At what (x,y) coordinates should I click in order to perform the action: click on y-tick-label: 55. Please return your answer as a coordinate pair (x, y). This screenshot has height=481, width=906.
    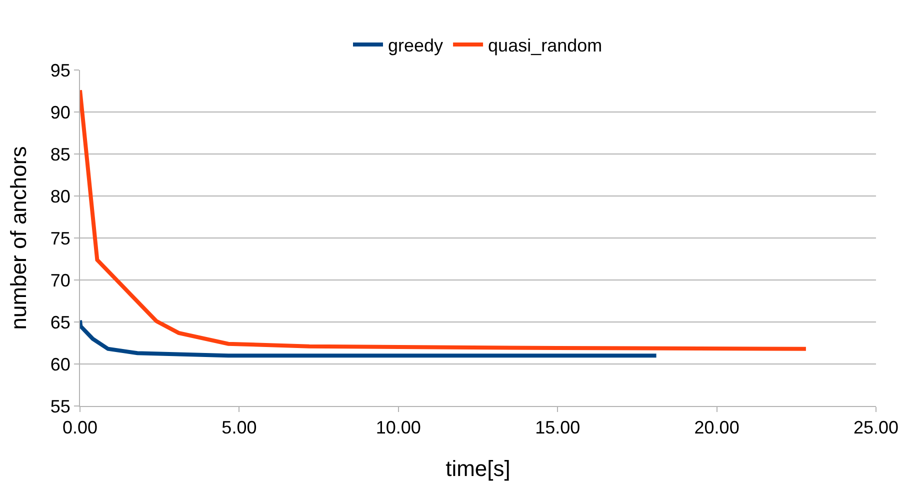
    Looking at the image, I should click on (60, 406).